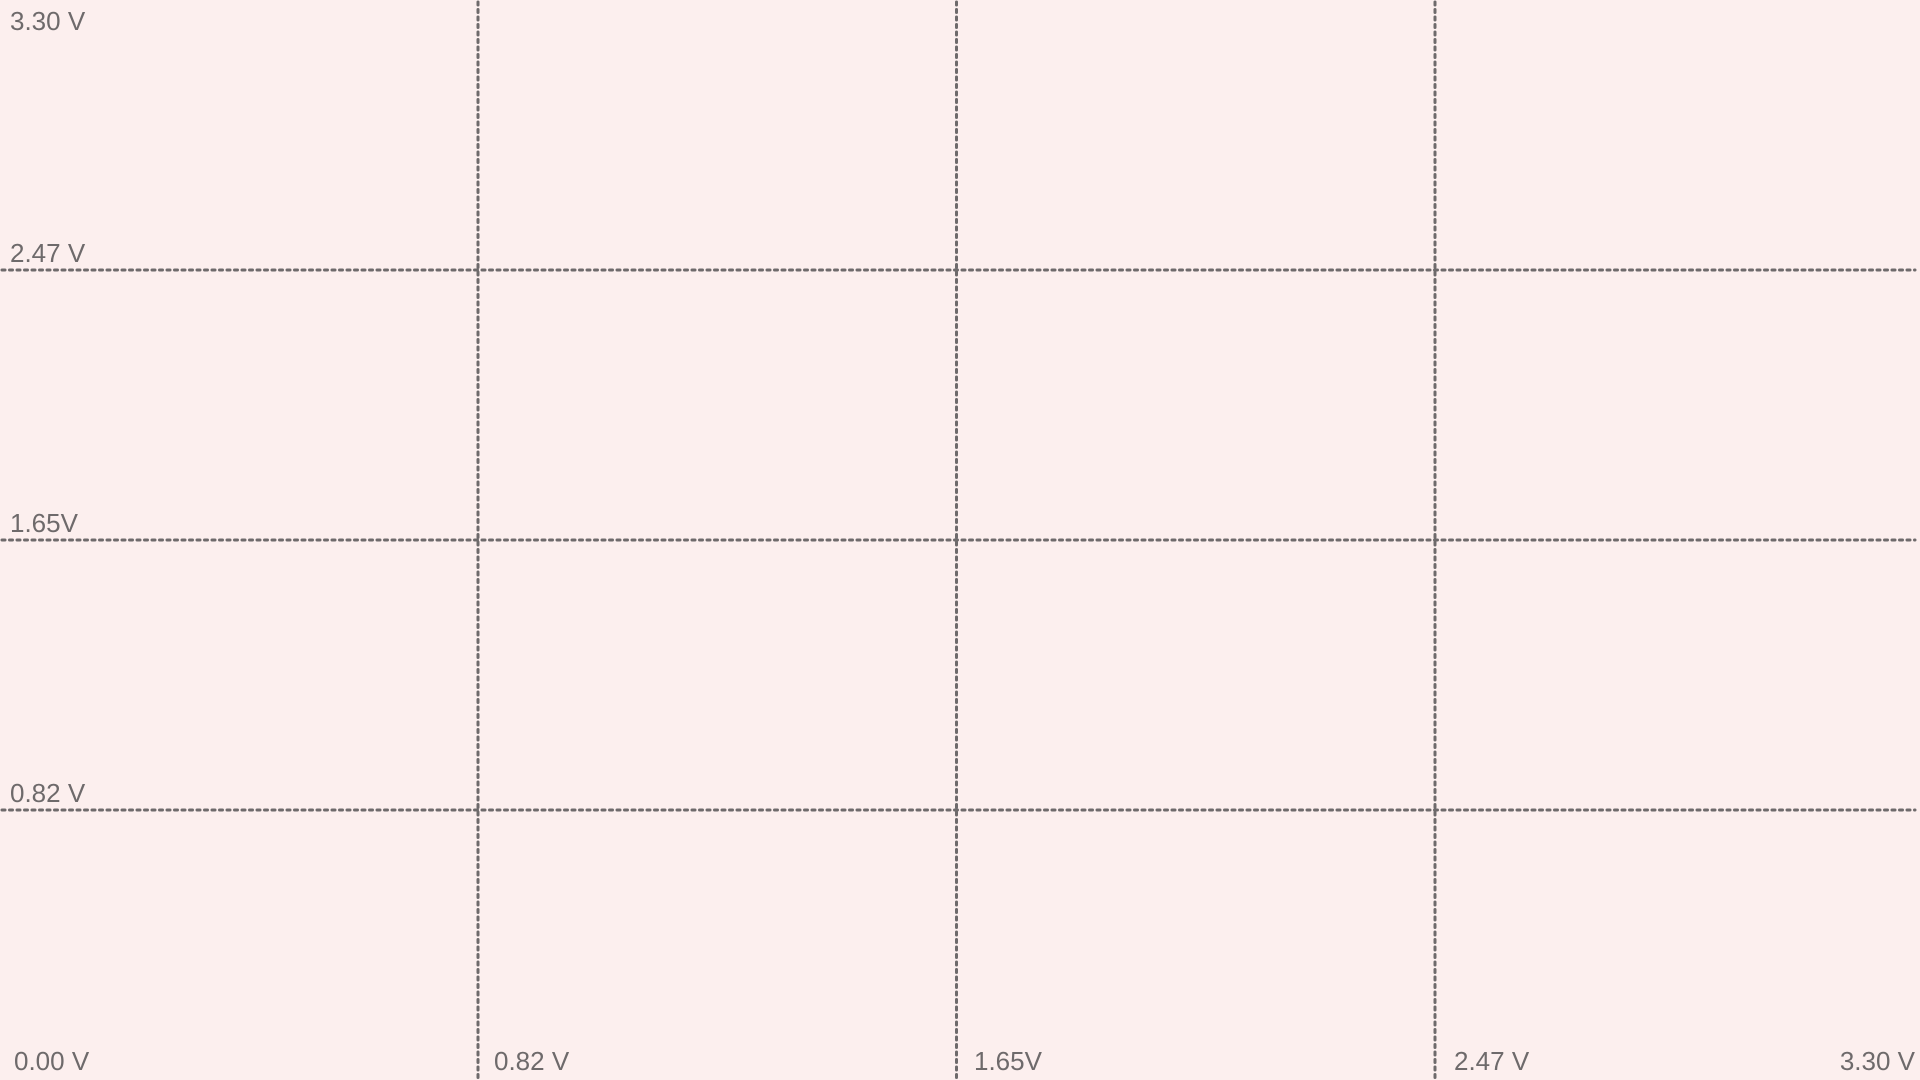 This screenshot has height=1080, width=1920. I want to click on x-tick-label: 1.65V, so click(1008, 1061).